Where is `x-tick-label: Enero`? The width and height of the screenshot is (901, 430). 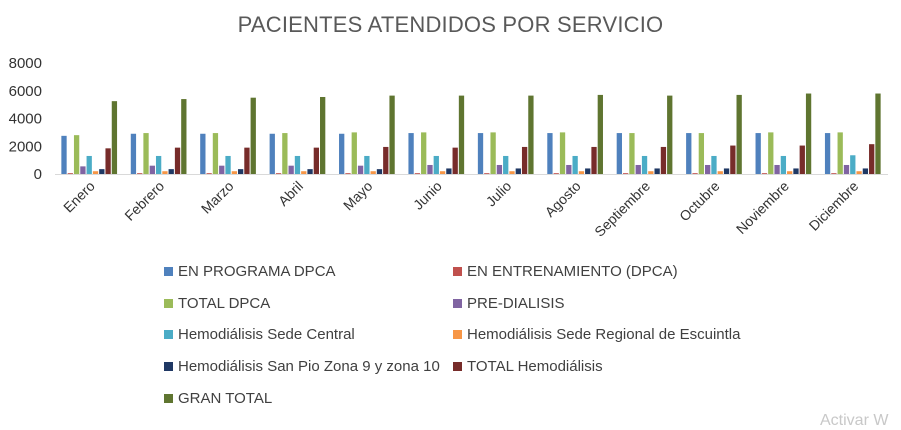
x-tick-label: Enero is located at coordinates (79, 197).